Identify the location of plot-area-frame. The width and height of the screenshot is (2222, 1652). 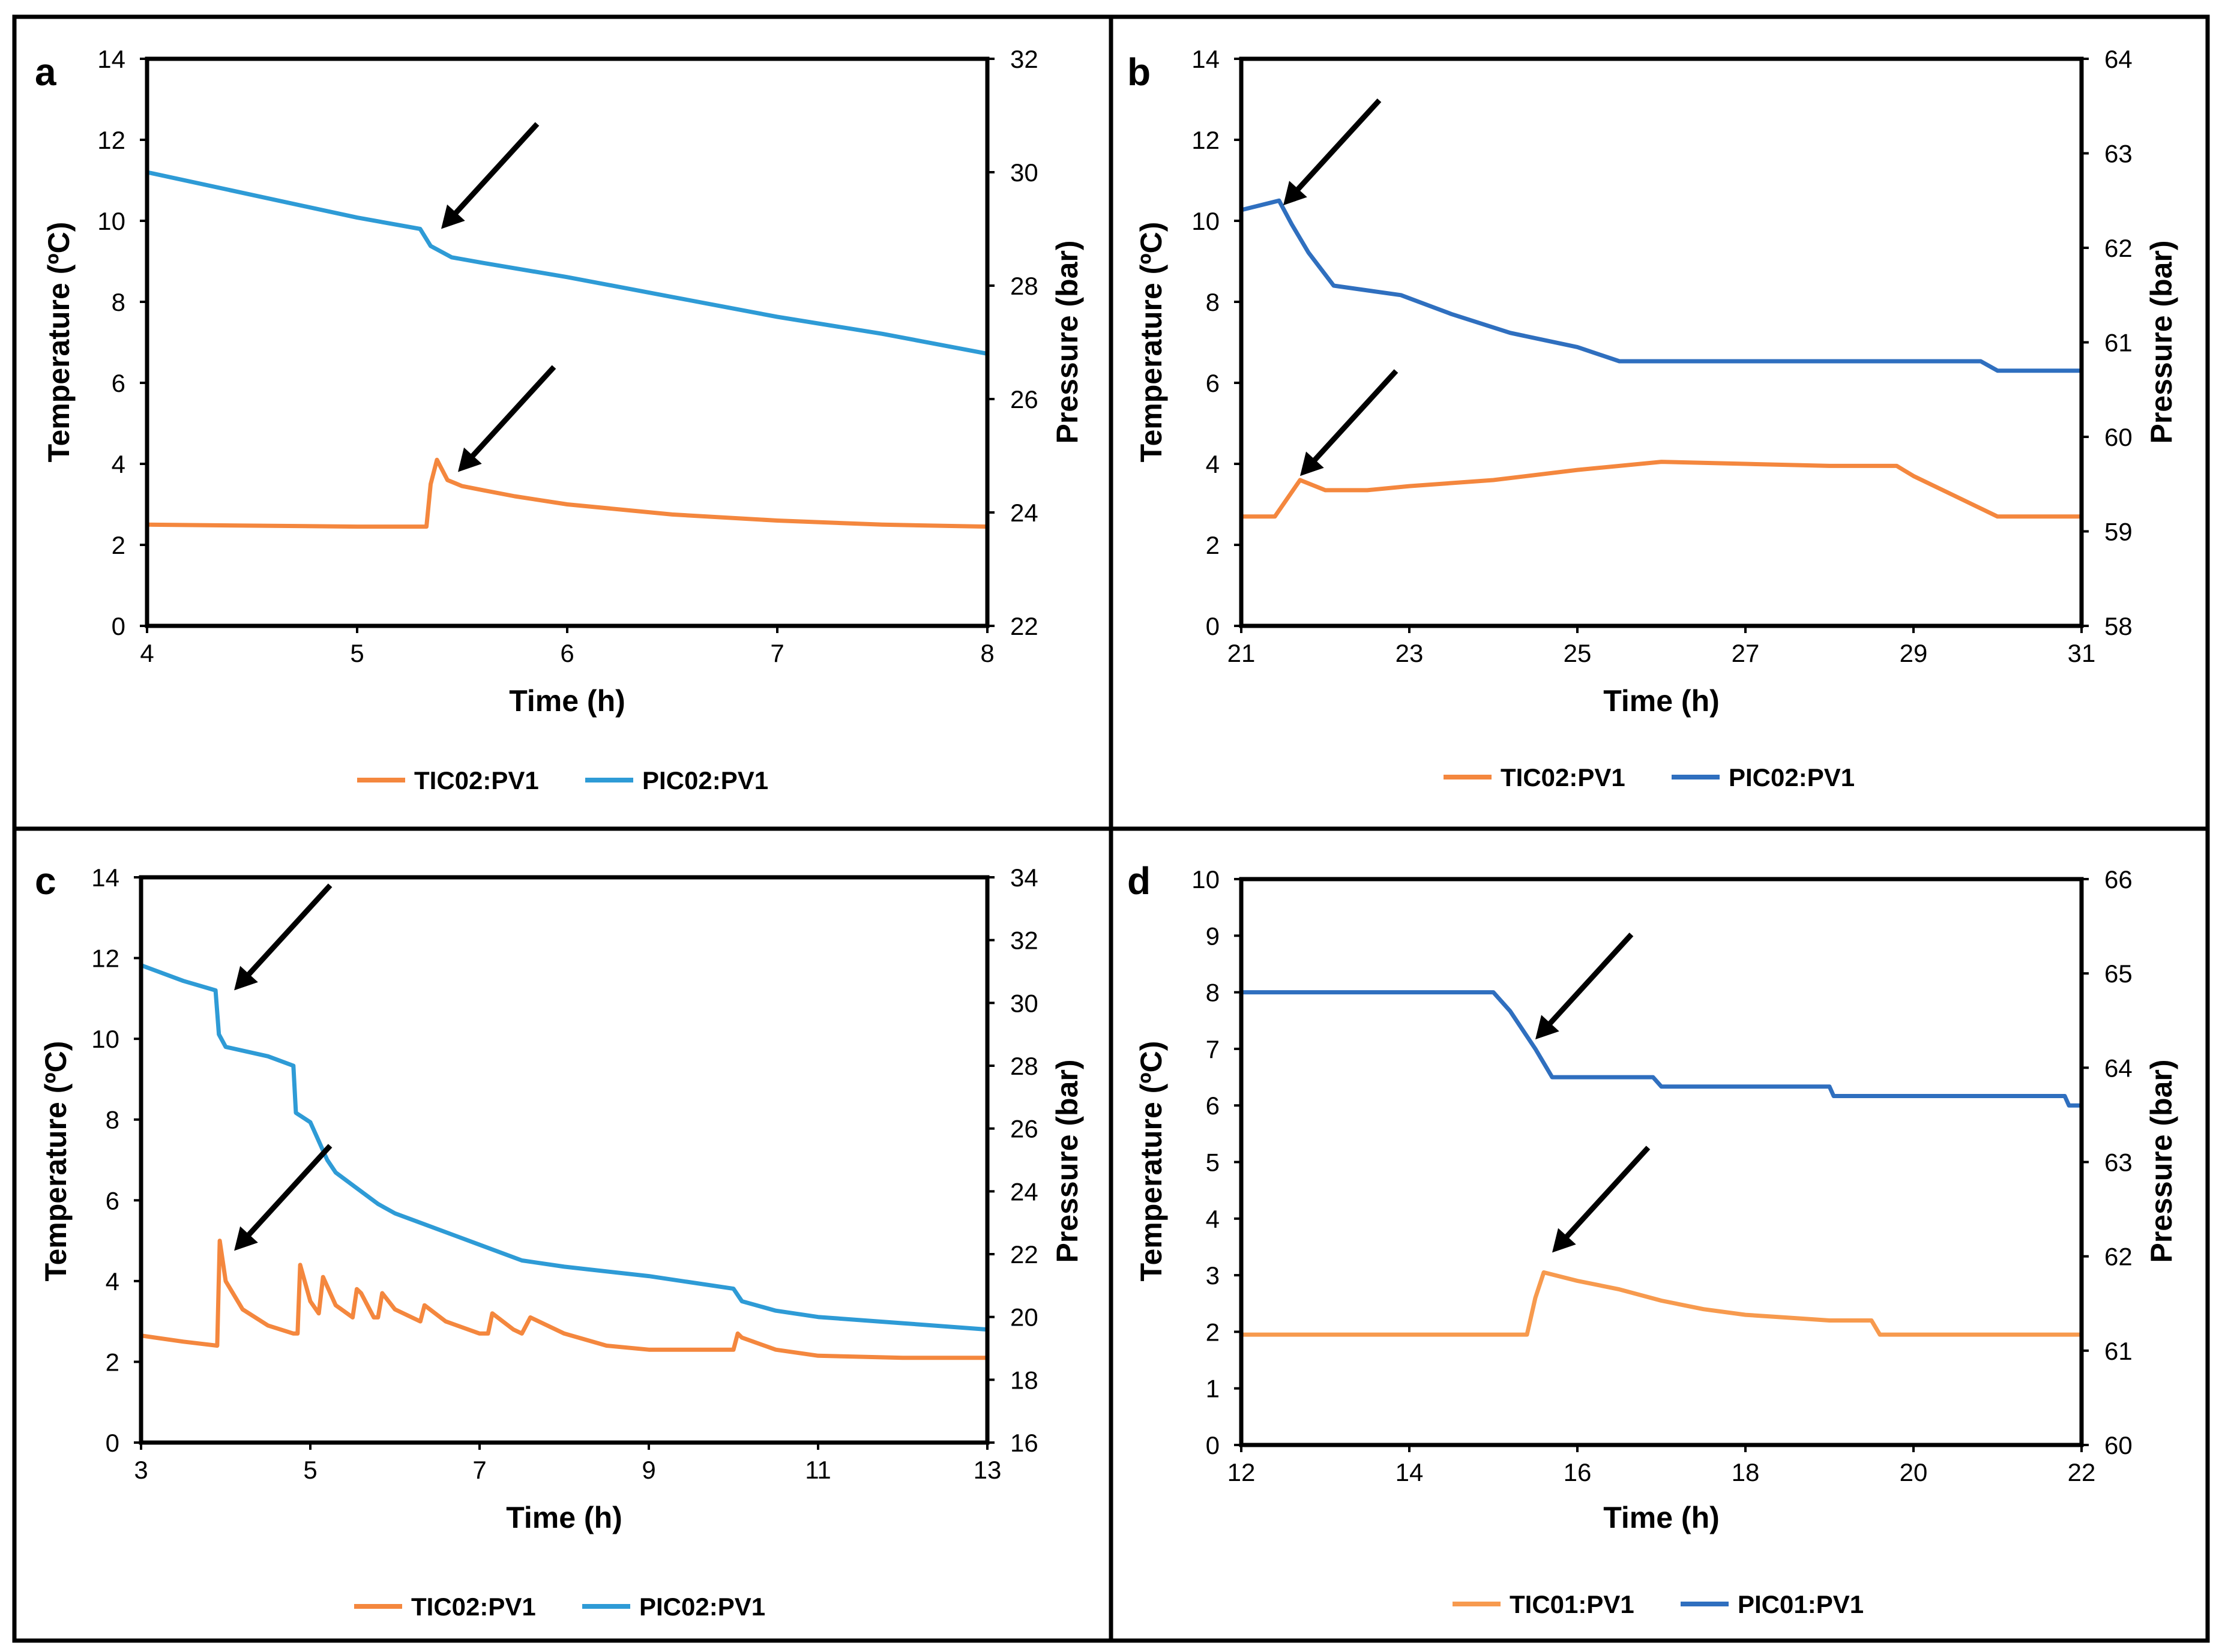
(564, 1160).